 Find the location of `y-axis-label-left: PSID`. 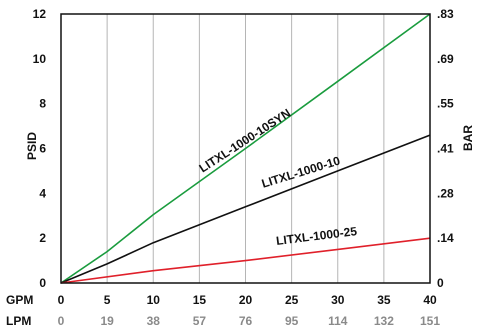

y-axis-label-left: PSID is located at coordinates (32, 146).